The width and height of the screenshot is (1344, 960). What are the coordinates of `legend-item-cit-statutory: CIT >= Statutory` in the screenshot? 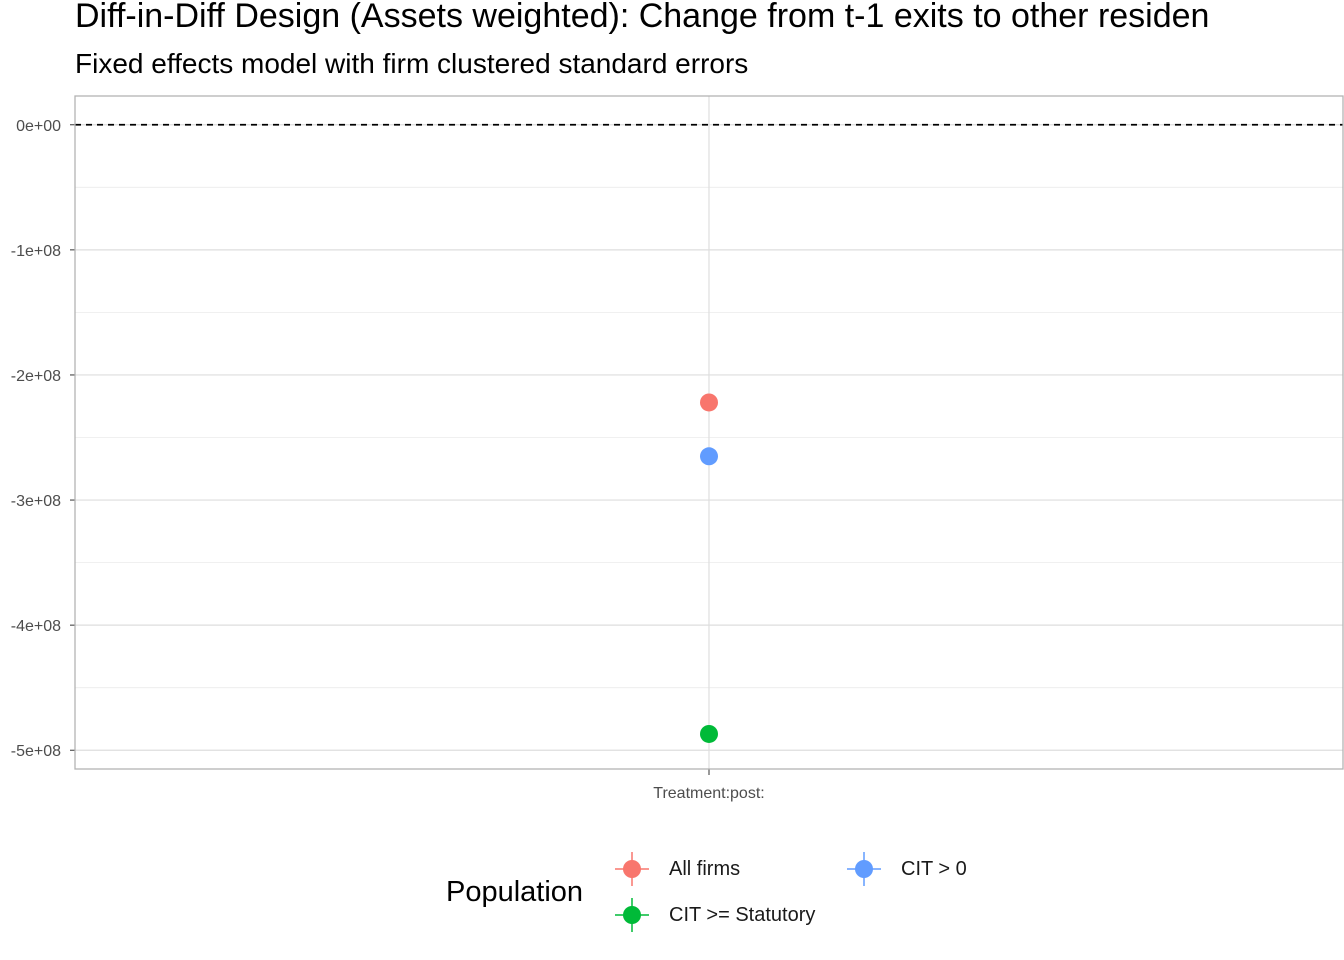 It's located at (713, 915).